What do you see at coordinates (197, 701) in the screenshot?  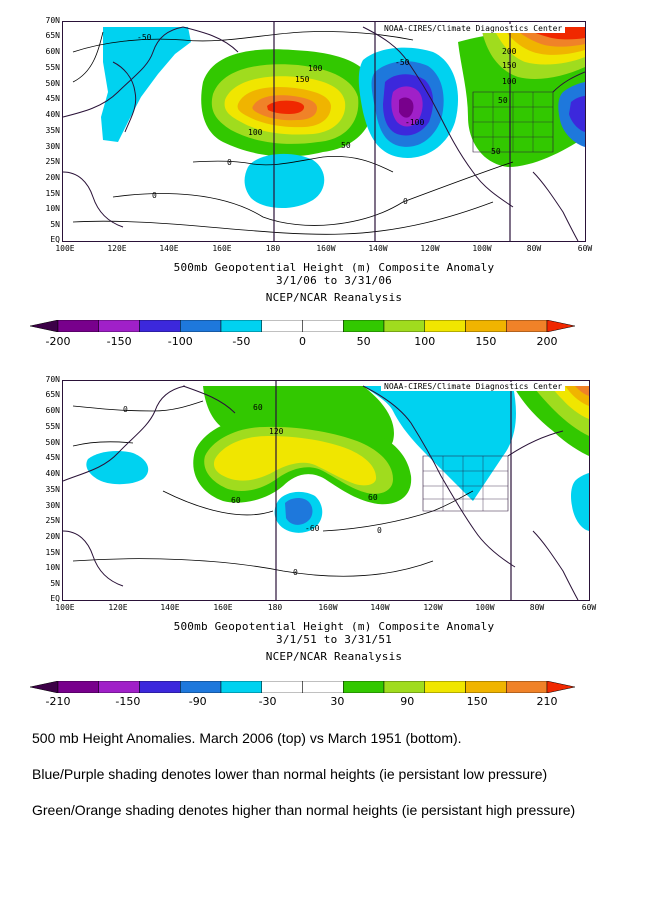 I see `colorbar-tick-label: -90` at bounding box center [197, 701].